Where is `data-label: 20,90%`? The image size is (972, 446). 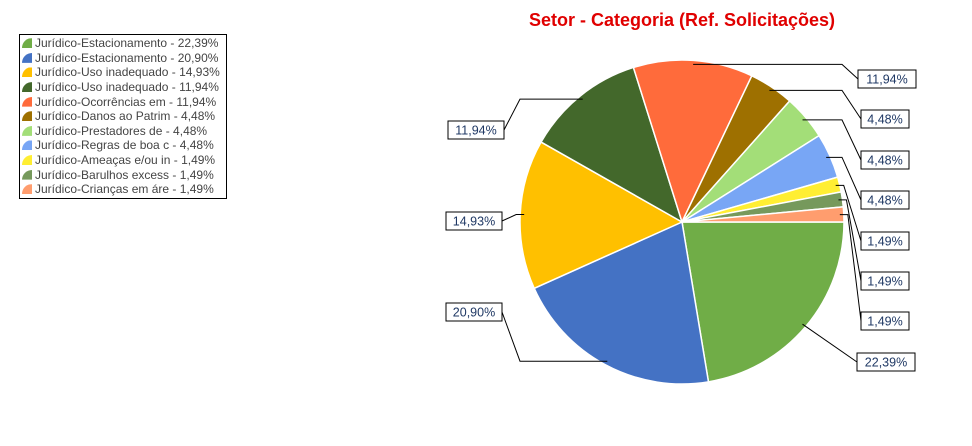
data-label: 20,90% is located at coordinates (474, 313).